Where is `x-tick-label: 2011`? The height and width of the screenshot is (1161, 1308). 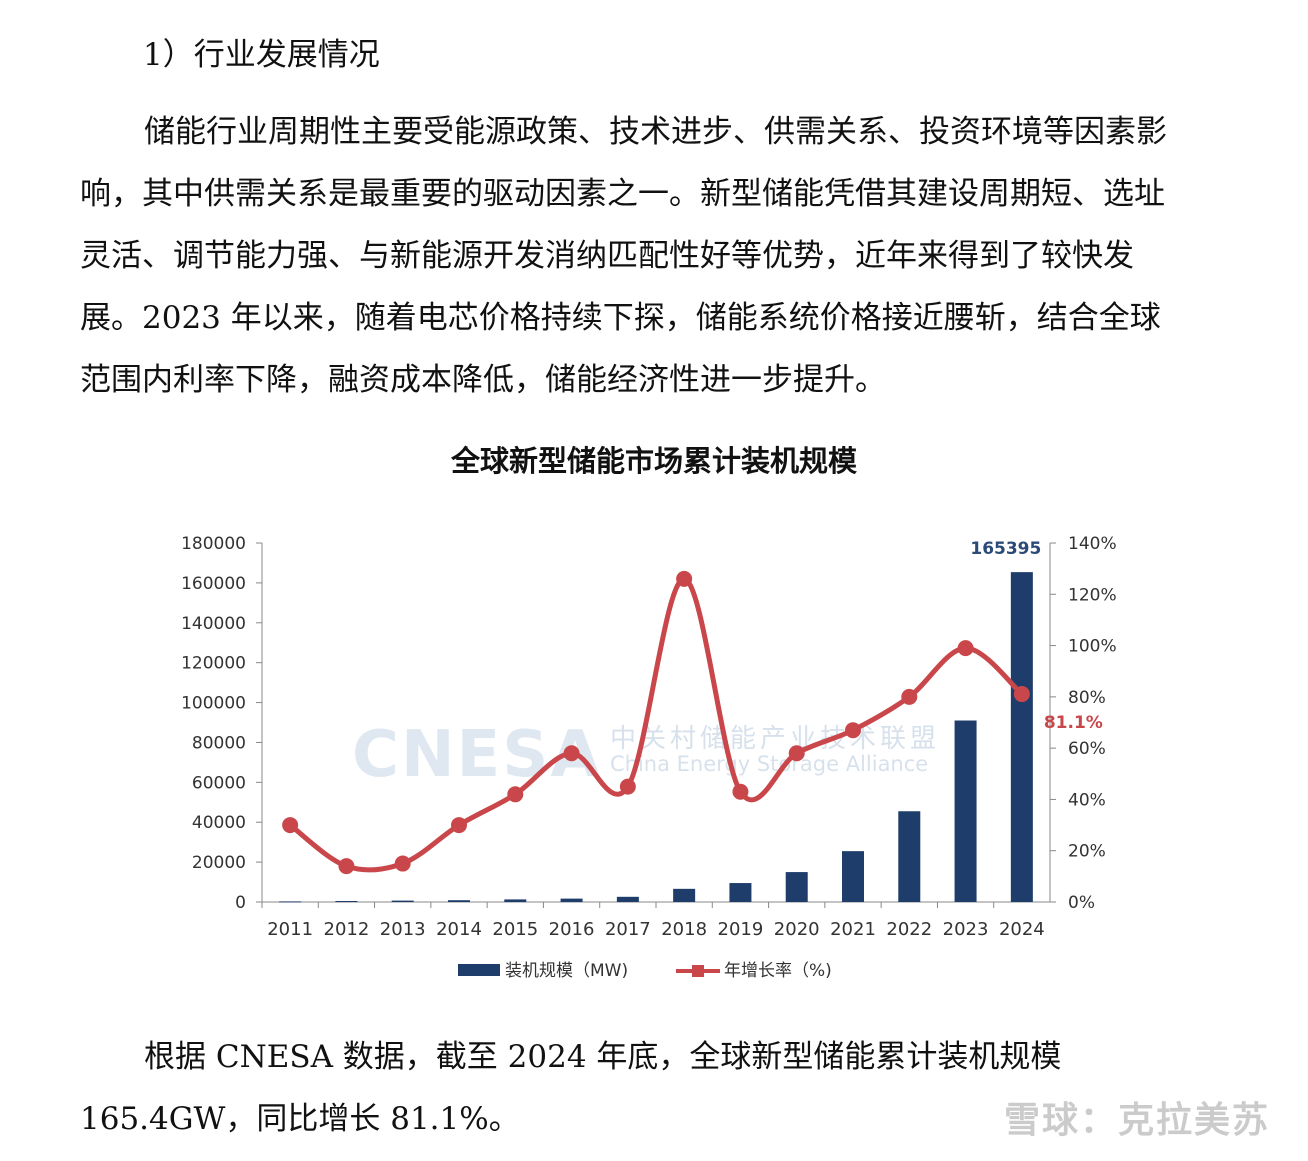
x-tick-label: 2011 is located at coordinates (290, 929).